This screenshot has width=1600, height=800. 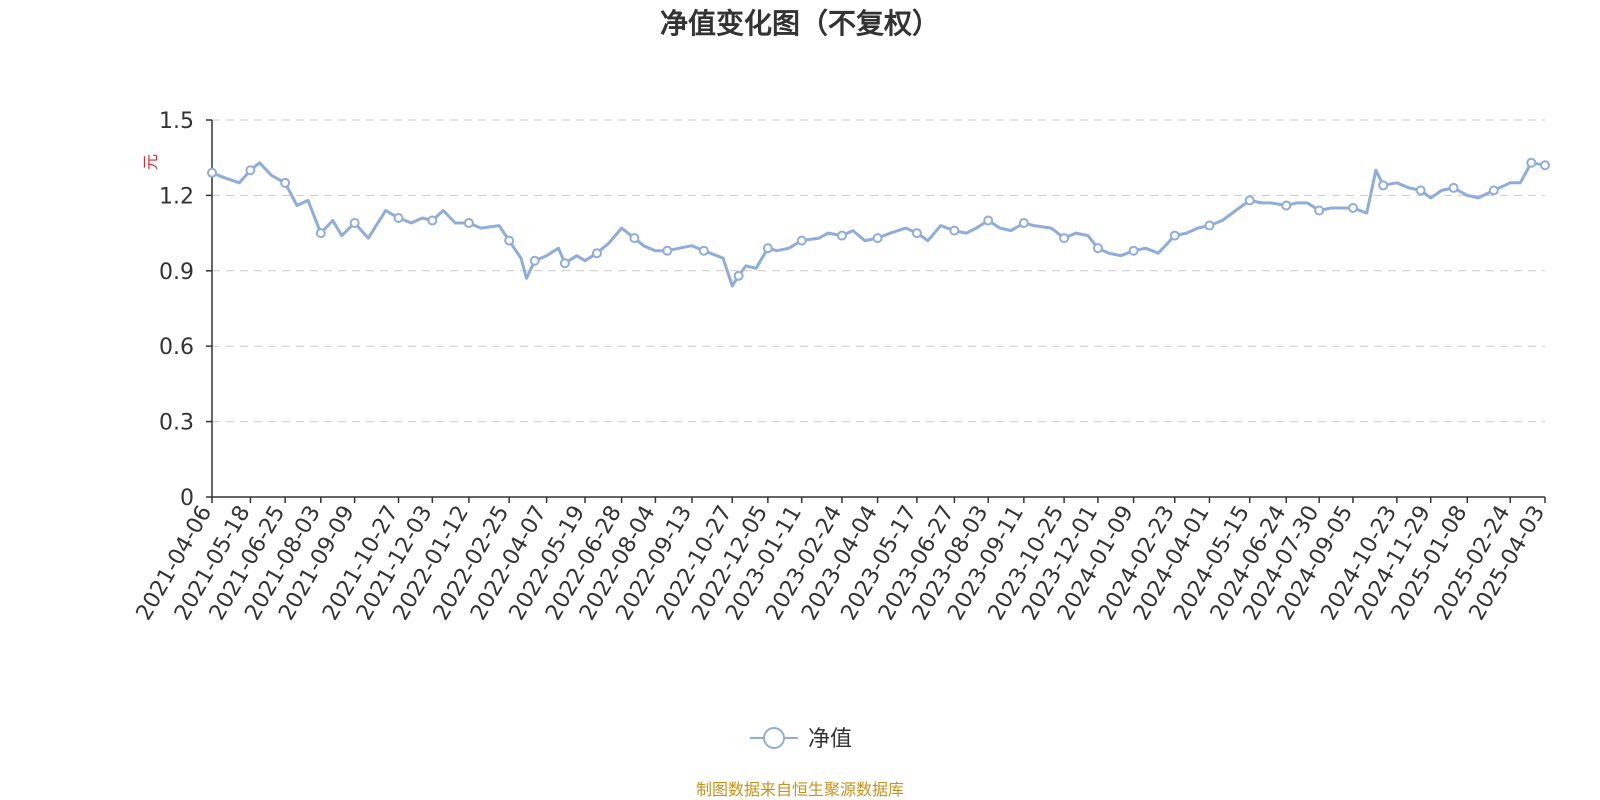 What do you see at coordinates (800, 789) in the screenshot?
I see `source-note: 制图数据来自恒生聚源数据库` at bounding box center [800, 789].